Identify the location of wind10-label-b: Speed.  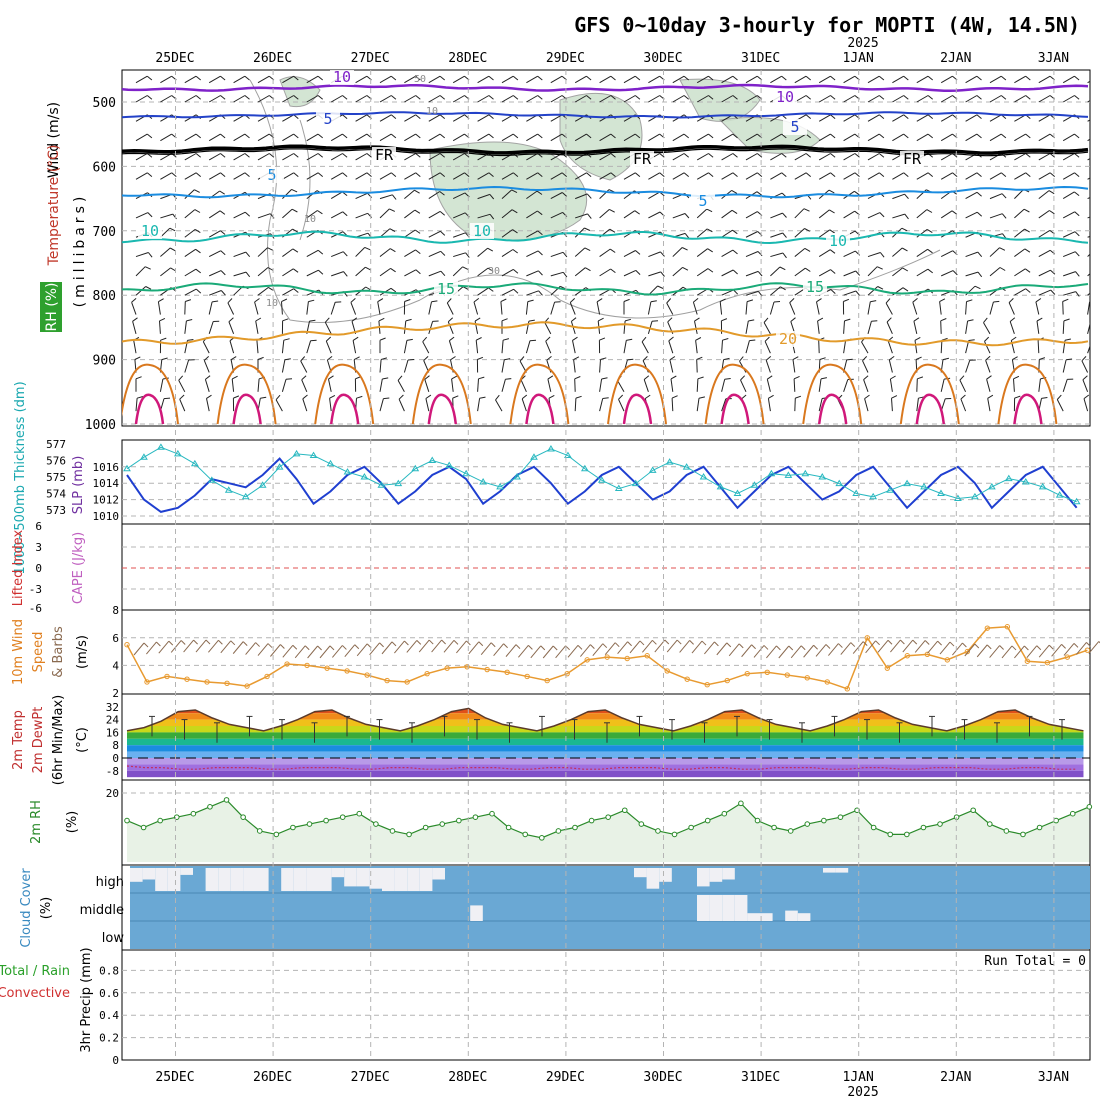
(38, 652).